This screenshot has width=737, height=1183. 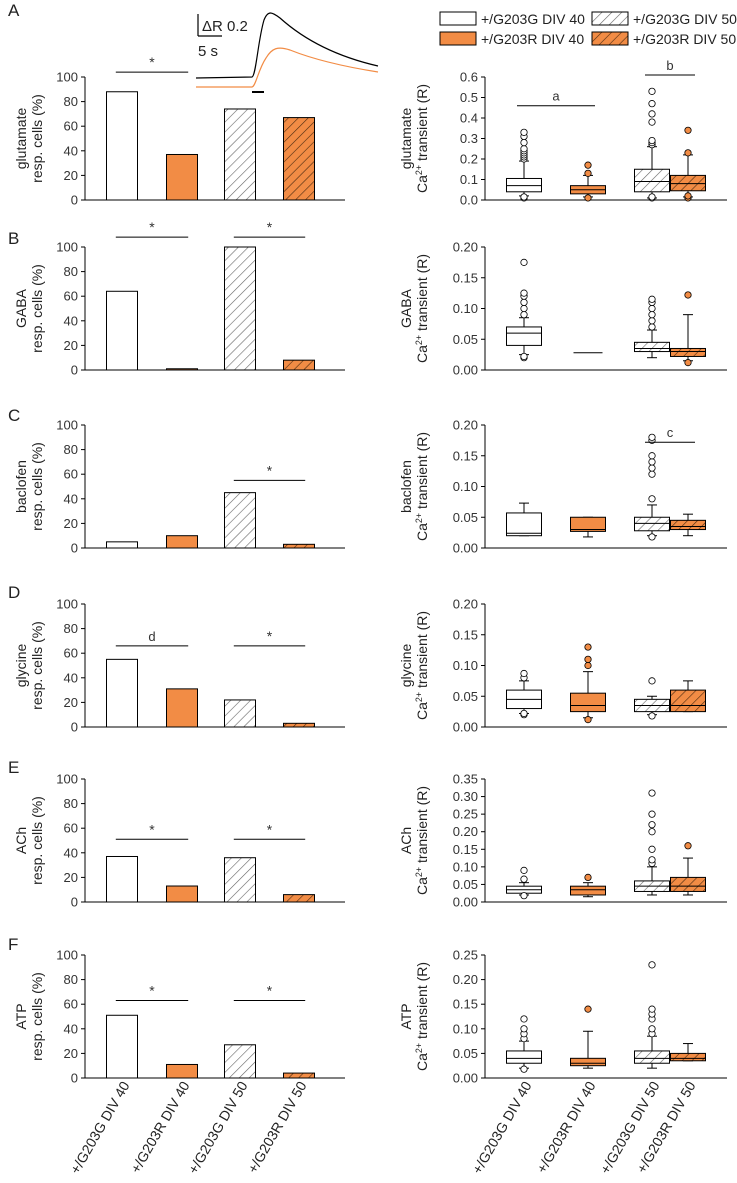 What do you see at coordinates (469, 179) in the screenshot?
I see `y-tick-label: 0.1` at bounding box center [469, 179].